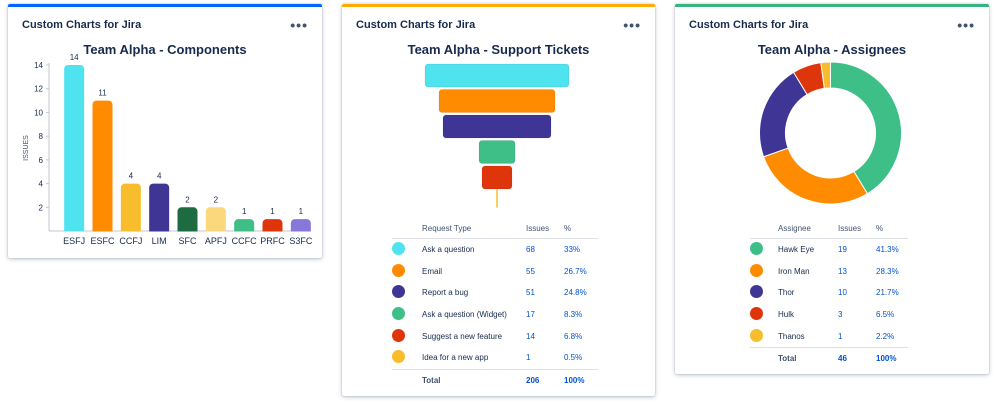  I want to click on legend-percent: 24.8%, so click(575, 293).